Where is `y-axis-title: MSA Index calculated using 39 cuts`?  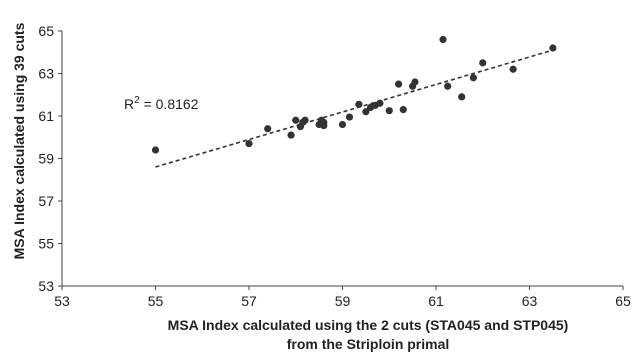 y-axis-title: MSA Index calculated using 39 cuts is located at coordinates (19, 140).